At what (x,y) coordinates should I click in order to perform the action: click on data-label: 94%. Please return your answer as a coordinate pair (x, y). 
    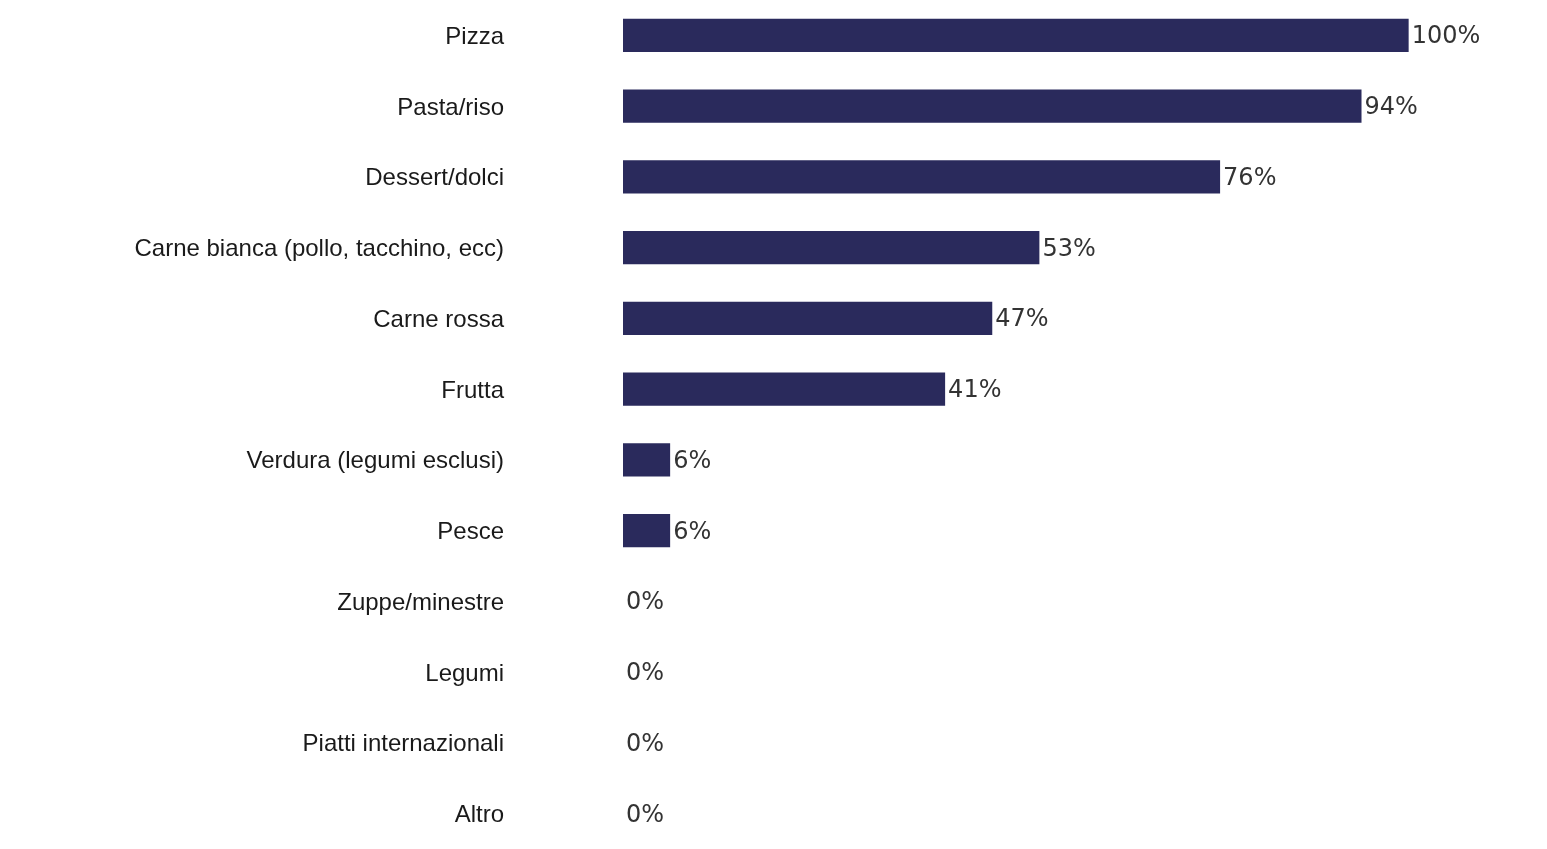
    Looking at the image, I should click on (1391, 106).